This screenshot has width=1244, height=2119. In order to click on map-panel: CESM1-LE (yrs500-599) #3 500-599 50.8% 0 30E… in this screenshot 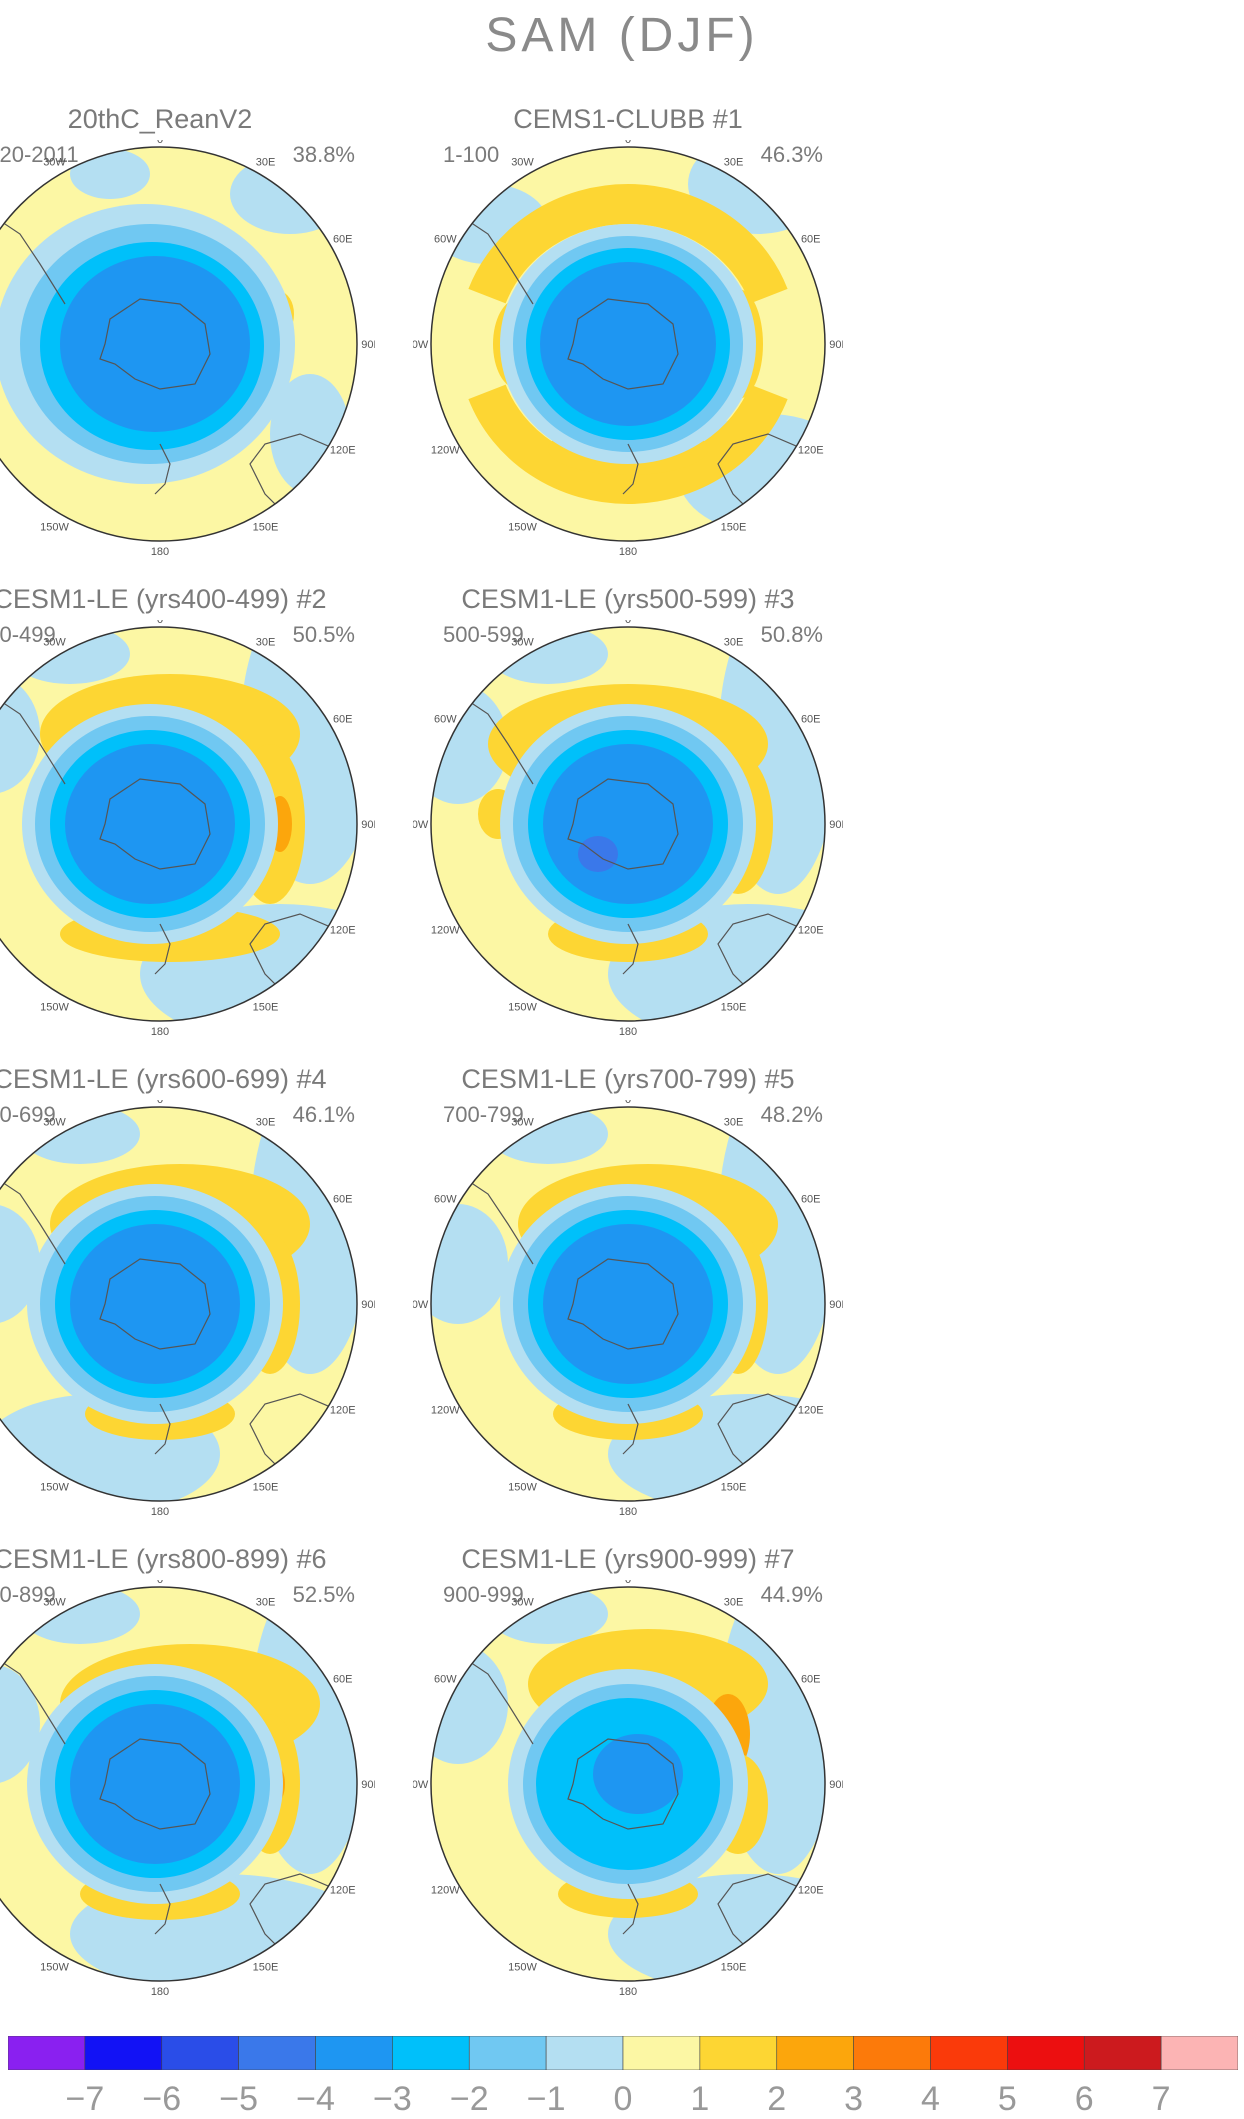, I will do `click(628, 819)`.